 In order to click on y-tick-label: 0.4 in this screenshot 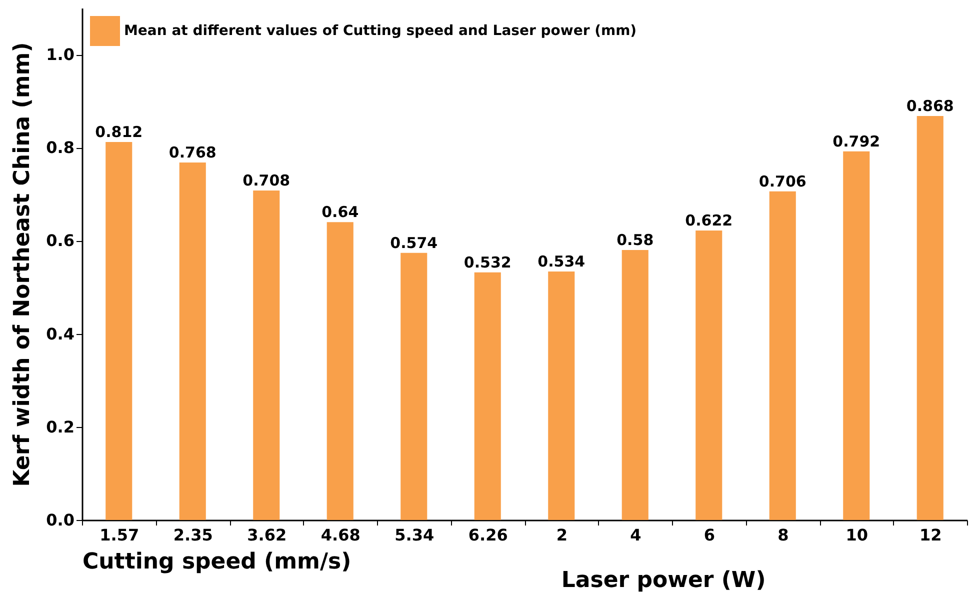, I will do `click(60, 334)`.